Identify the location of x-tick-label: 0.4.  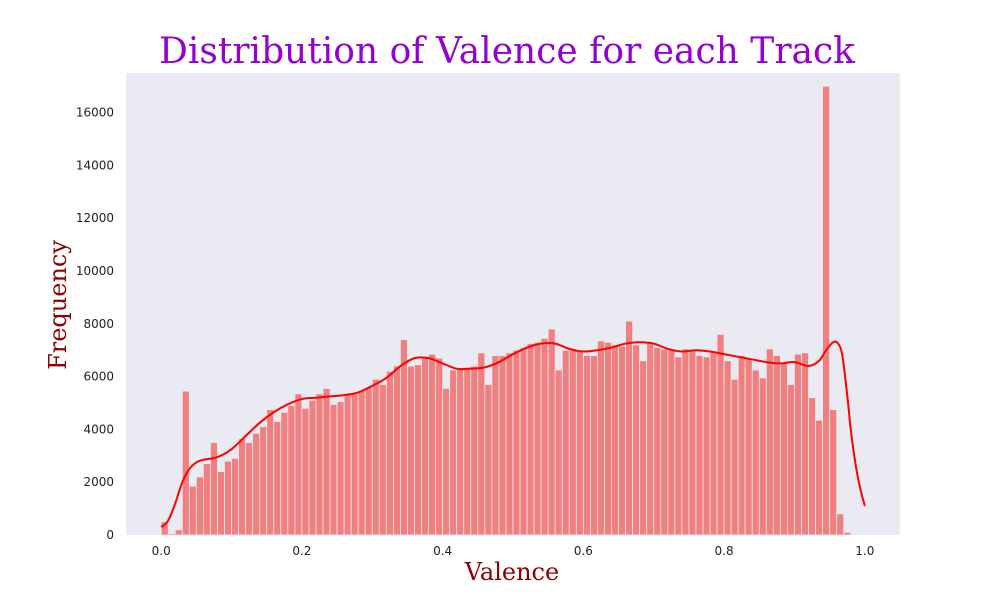
(442, 551).